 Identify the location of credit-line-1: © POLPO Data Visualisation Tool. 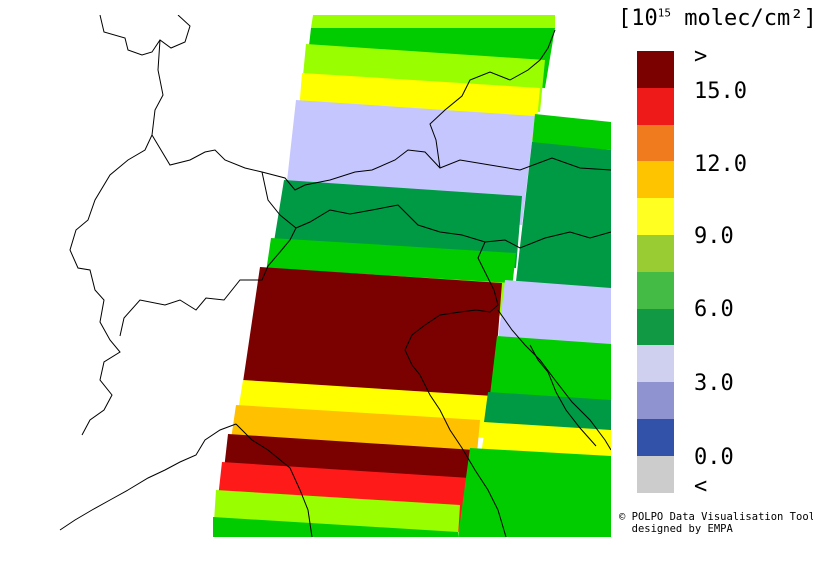
(716, 517).